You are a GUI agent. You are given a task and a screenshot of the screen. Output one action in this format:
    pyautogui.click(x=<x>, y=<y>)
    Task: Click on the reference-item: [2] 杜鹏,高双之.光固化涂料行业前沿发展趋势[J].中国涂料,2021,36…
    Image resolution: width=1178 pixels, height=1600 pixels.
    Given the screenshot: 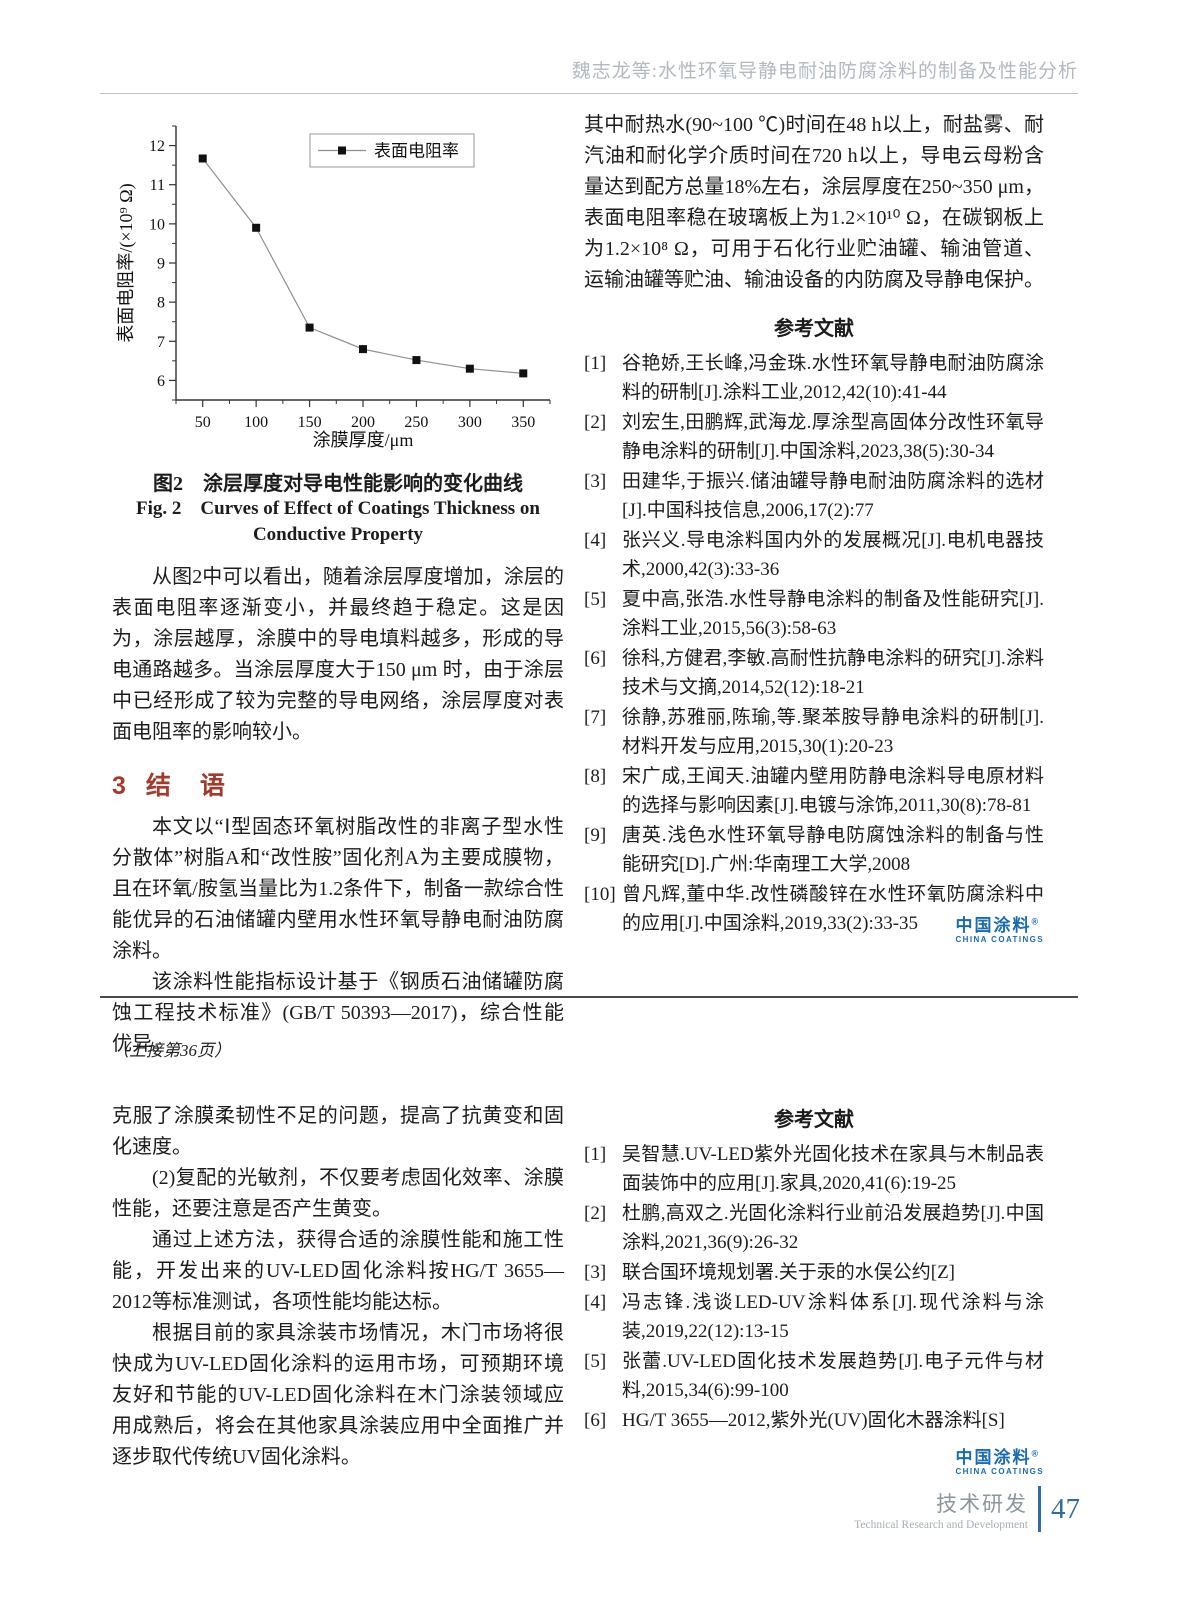 What is the action you would take?
    pyautogui.click(x=814, y=1228)
    